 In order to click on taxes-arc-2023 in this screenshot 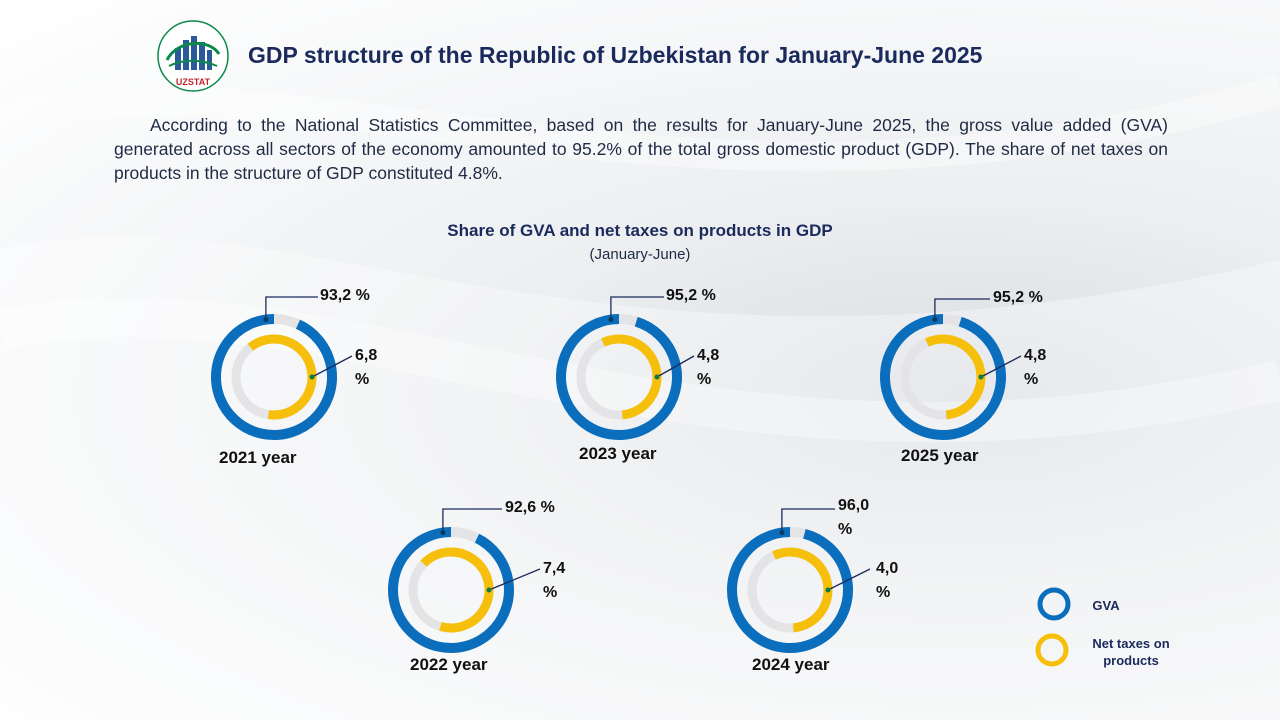, I will do `click(631, 377)`.